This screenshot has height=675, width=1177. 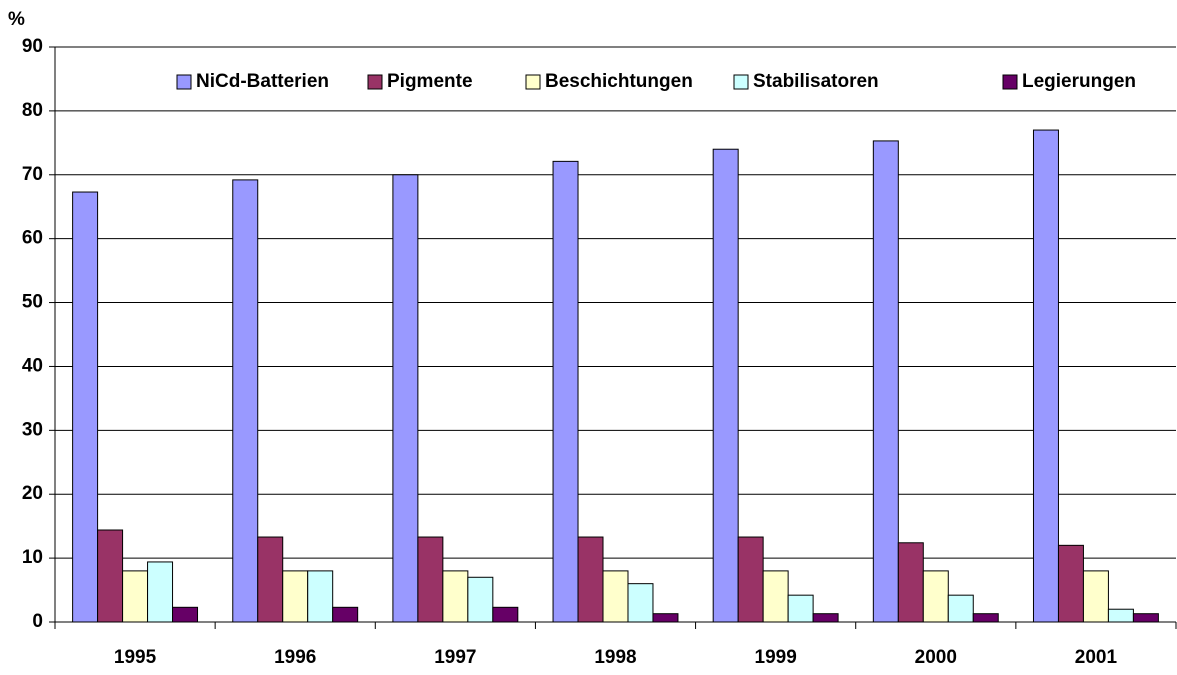 I want to click on x-tick-label: 1998, so click(x=615, y=657).